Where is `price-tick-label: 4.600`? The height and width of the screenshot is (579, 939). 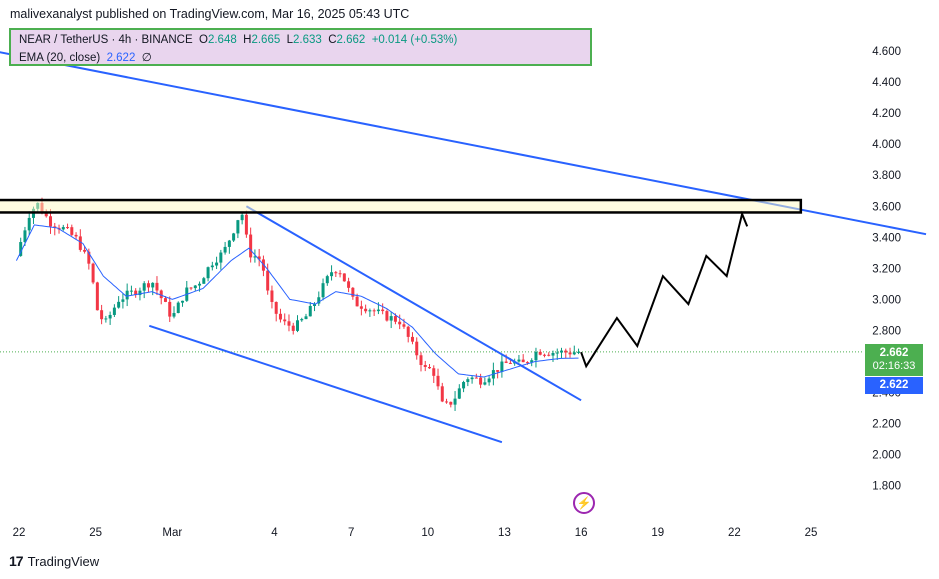
price-tick-label: 4.600 is located at coordinates (886, 52).